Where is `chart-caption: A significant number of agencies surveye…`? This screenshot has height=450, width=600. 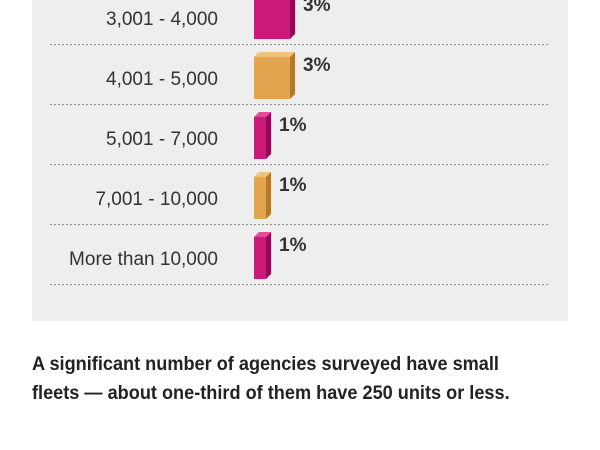 chart-caption: A significant number of agencies surveye… is located at coordinates (271, 378).